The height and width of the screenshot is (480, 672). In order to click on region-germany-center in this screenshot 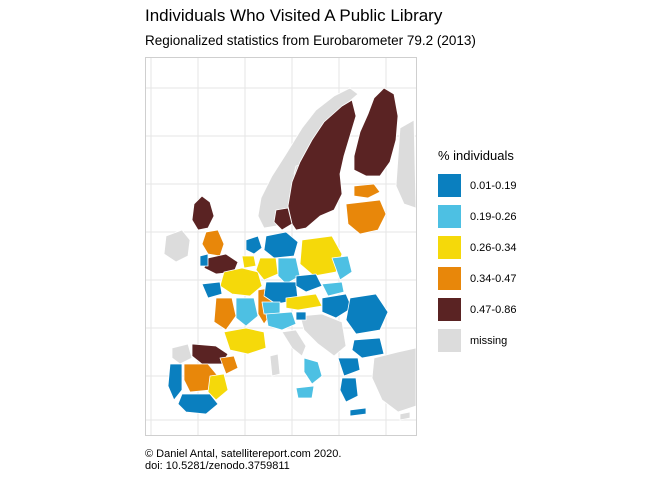, I will do `click(289, 271)`.